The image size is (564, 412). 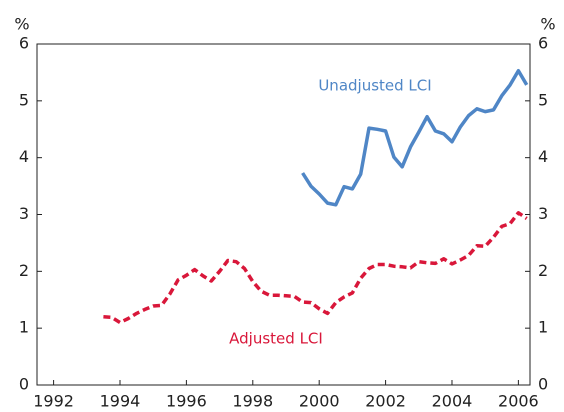 What do you see at coordinates (21, 24) in the screenshot?
I see `y-axis-label: %` at bounding box center [21, 24].